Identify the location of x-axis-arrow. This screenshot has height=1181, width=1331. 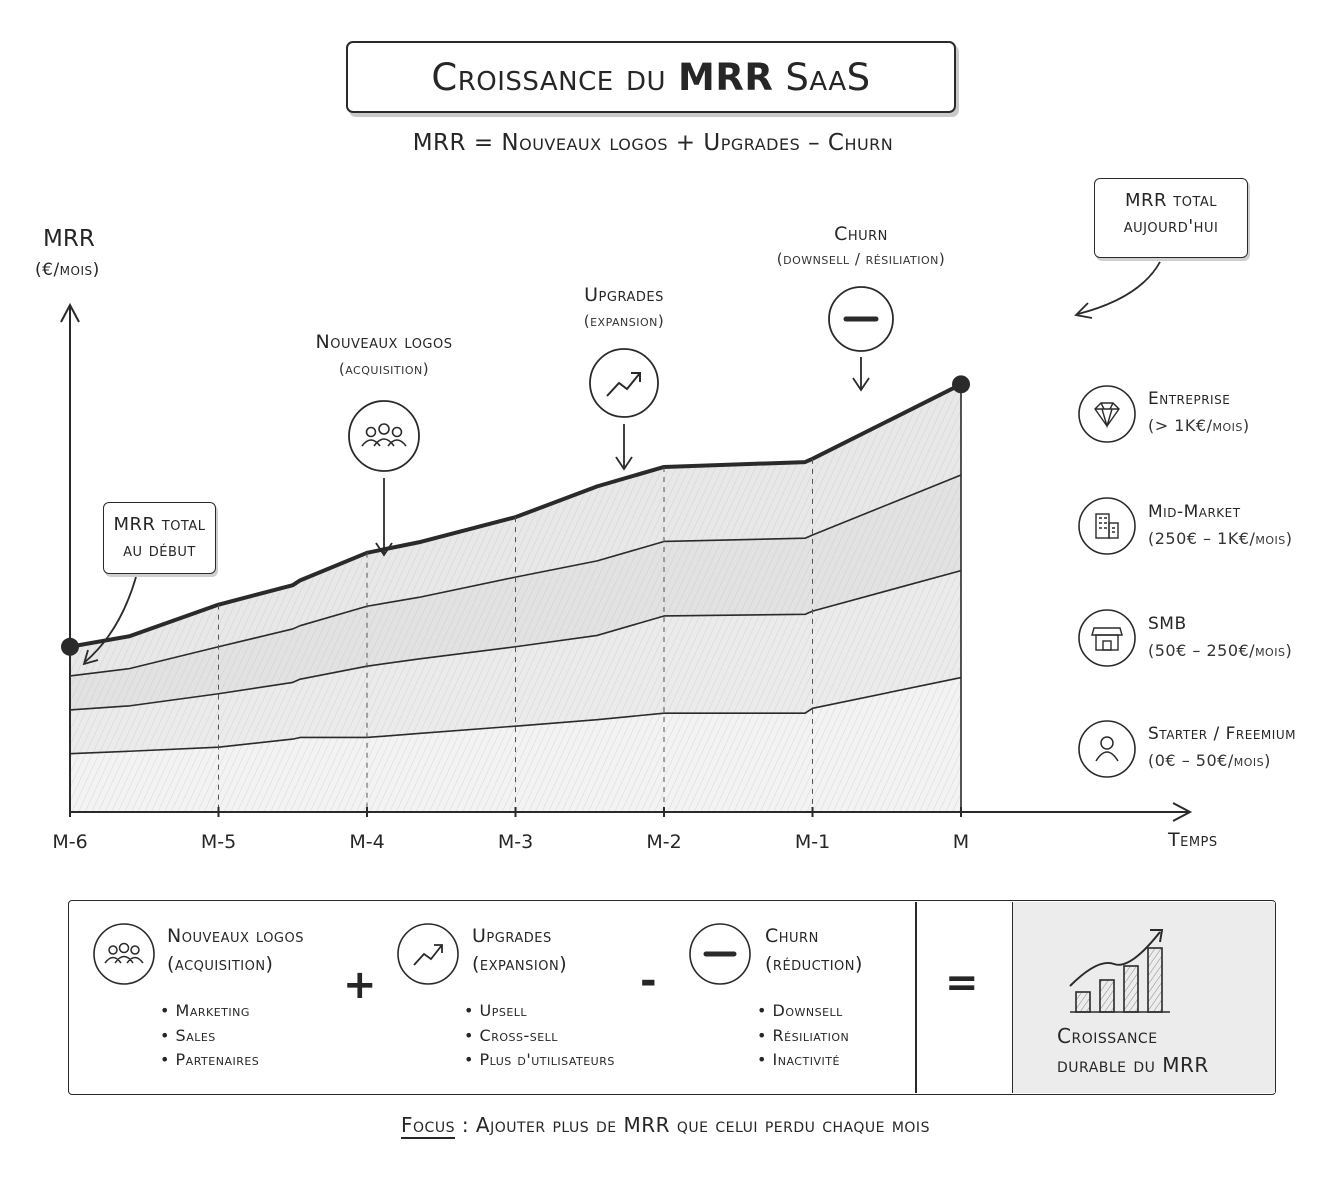
(1182, 812).